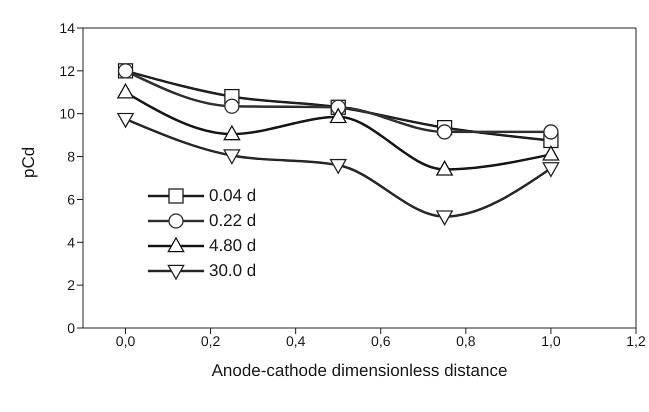  I want to click on y-axis-title: pCd, so click(28, 162).